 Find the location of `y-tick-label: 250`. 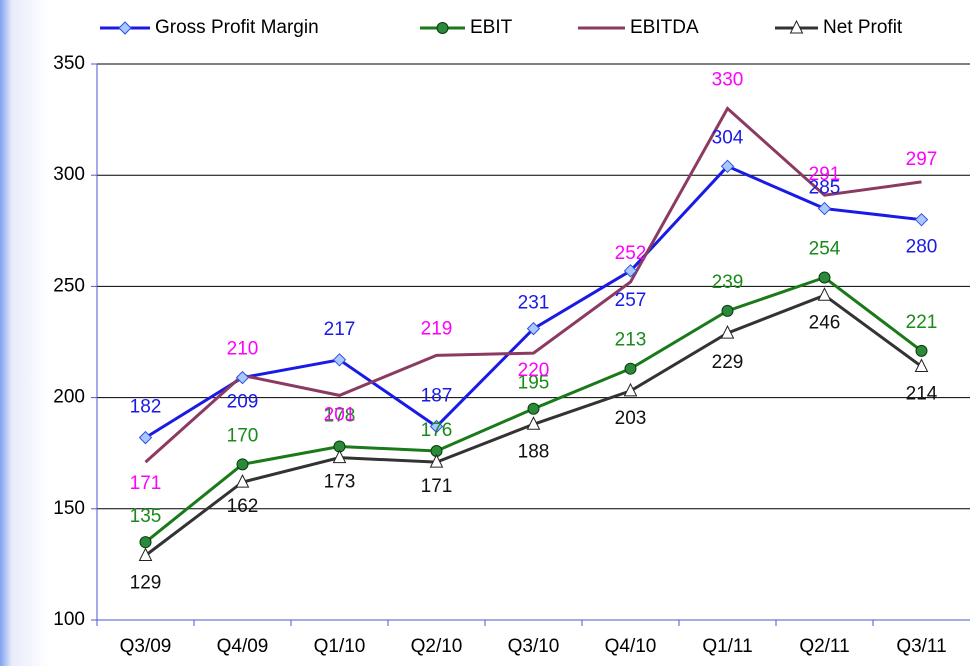

y-tick-label: 250 is located at coordinates (69, 285).